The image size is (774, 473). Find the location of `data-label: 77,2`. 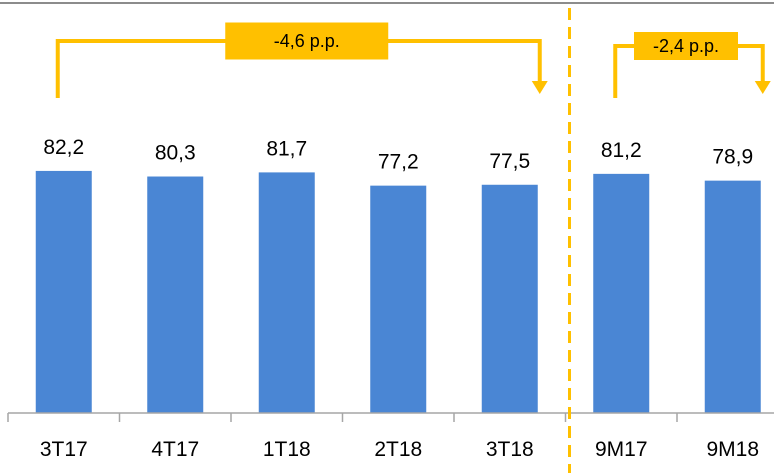

data-label: 77,2 is located at coordinates (398, 162).